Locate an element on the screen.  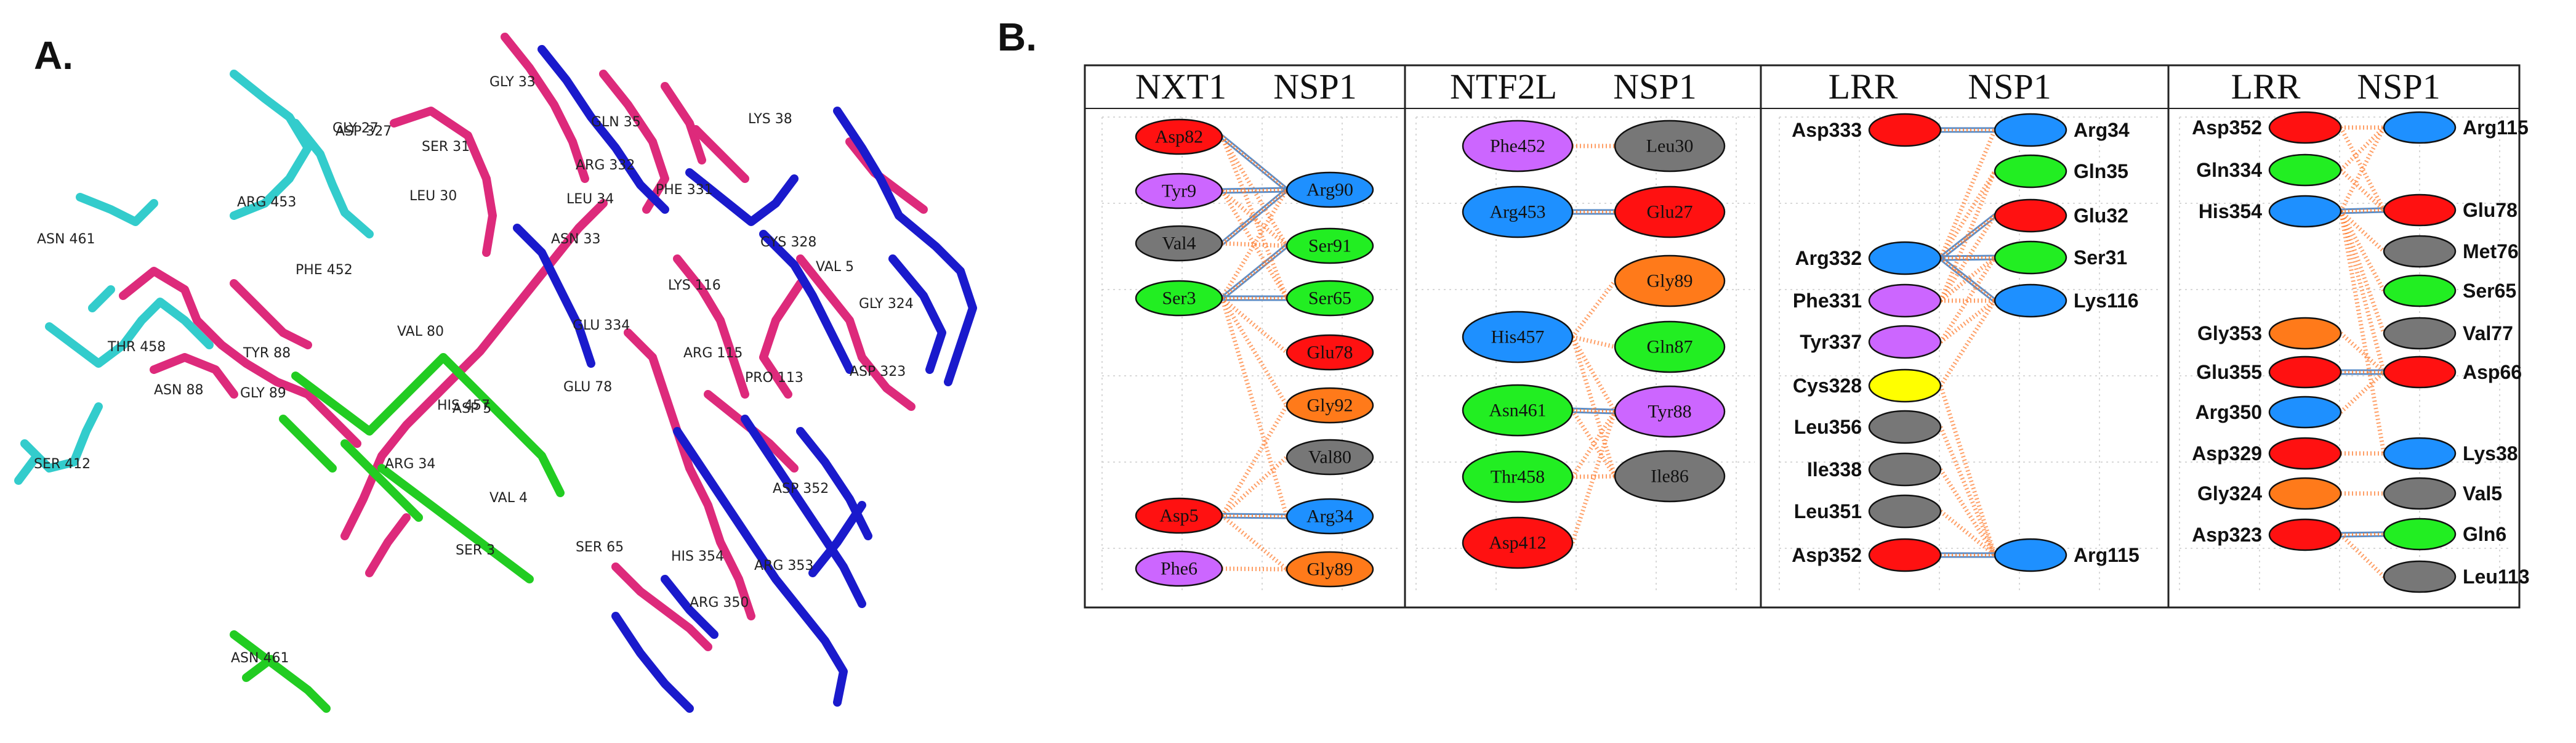
residue-label: Met76 is located at coordinates (2491, 251).